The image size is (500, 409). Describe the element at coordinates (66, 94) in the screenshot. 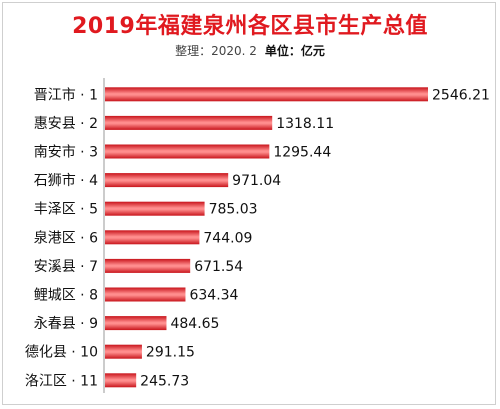

I see `category-label: 晋江市 · 1` at that location.